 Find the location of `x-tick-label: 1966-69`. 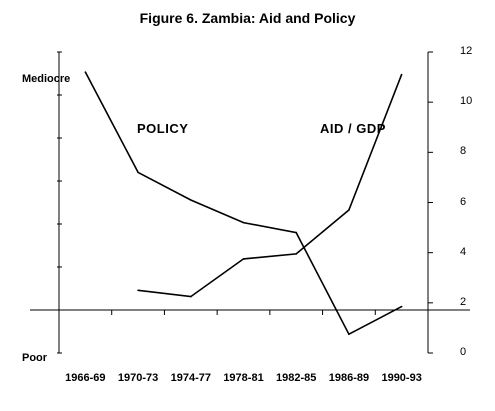

x-tick-label: 1966-69 is located at coordinates (85, 378).